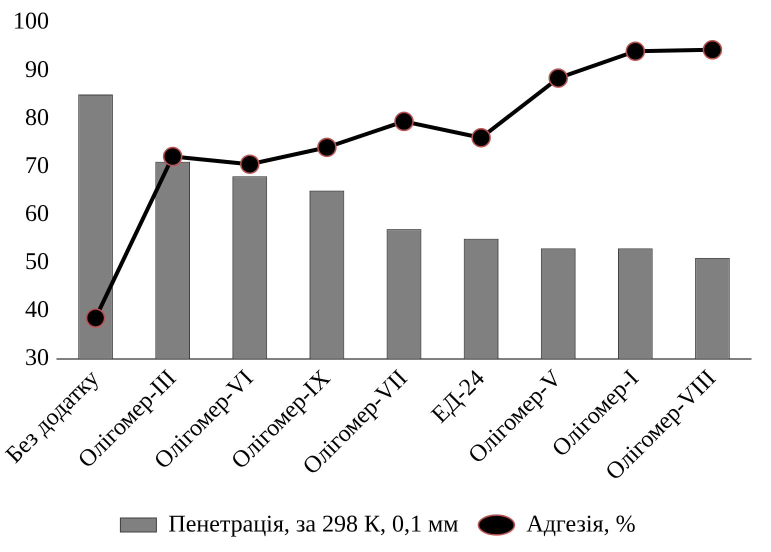 The height and width of the screenshot is (552, 771). Describe the element at coordinates (31, 21) in the screenshot. I see `y-tick-label: 100` at that location.